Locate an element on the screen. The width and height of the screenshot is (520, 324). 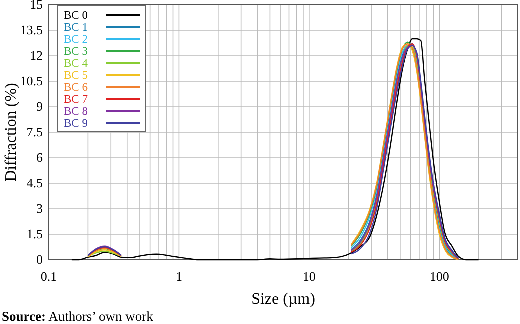
source-note: Source: Authors’ own work is located at coordinates (78, 316).